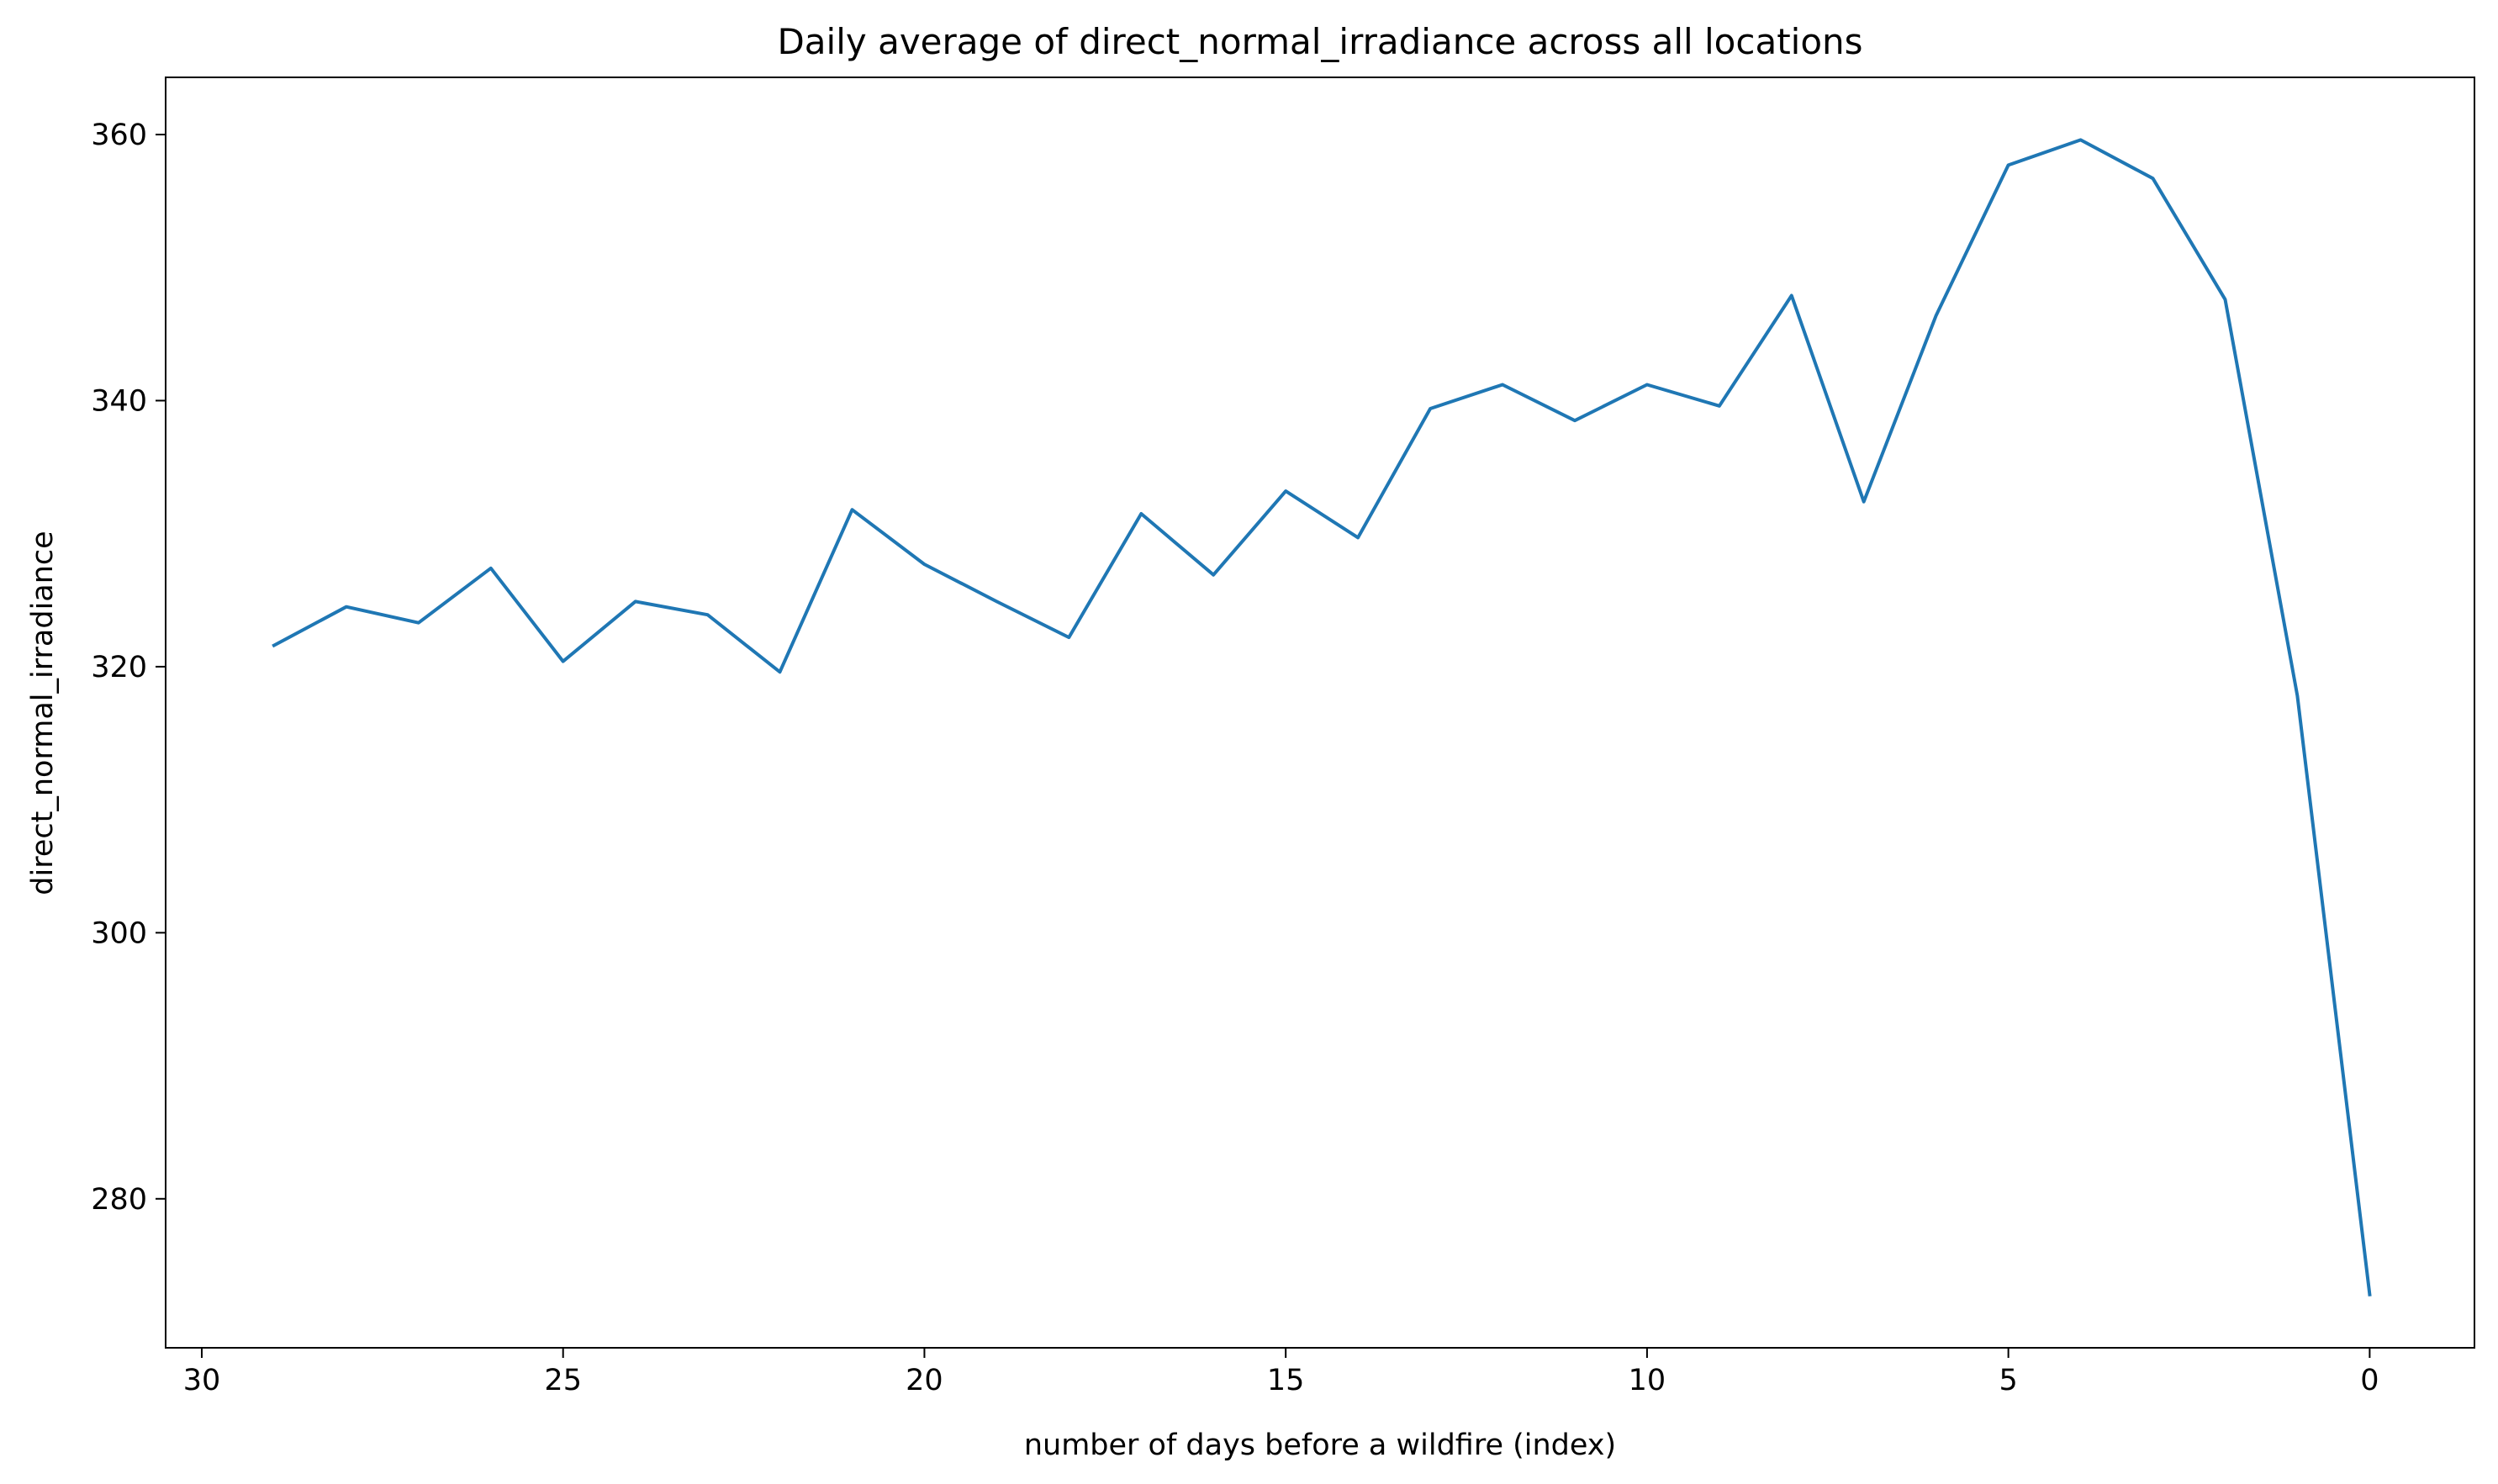  What do you see at coordinates (2008, 1380) in the screenshot?
I see `x-tick-label: 5` at bounding box center [2008, 1380].